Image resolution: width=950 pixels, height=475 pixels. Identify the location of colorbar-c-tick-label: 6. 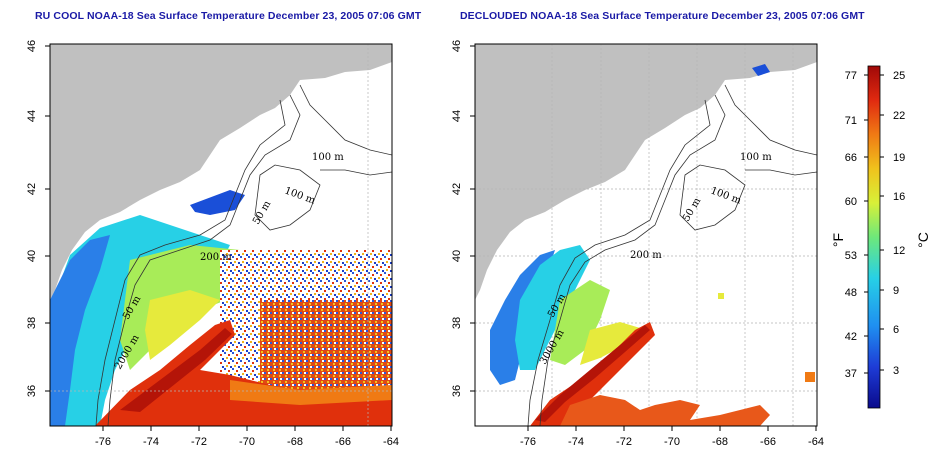
(896, 330).